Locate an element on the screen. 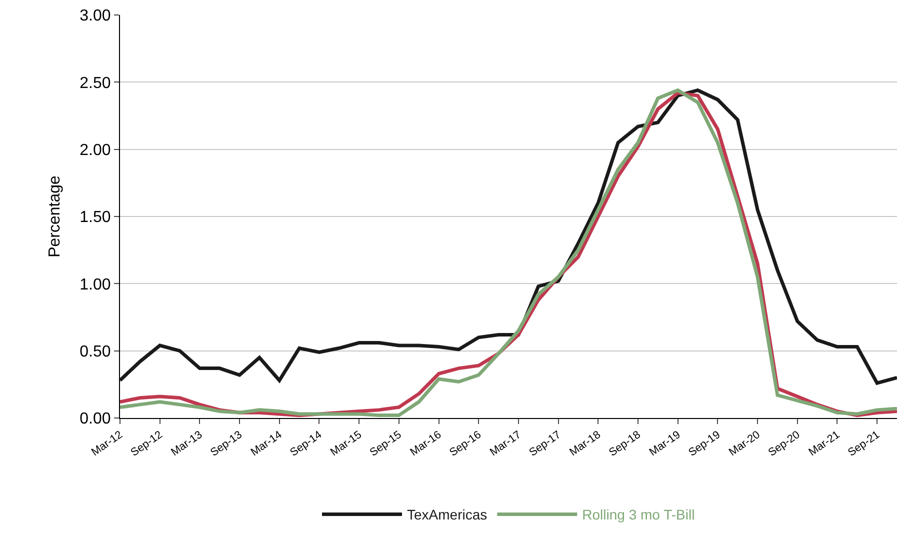 This screenshot has height=533, width=899. text: Rolling 3 mo T-Bill is located at coordinates (638, 514).